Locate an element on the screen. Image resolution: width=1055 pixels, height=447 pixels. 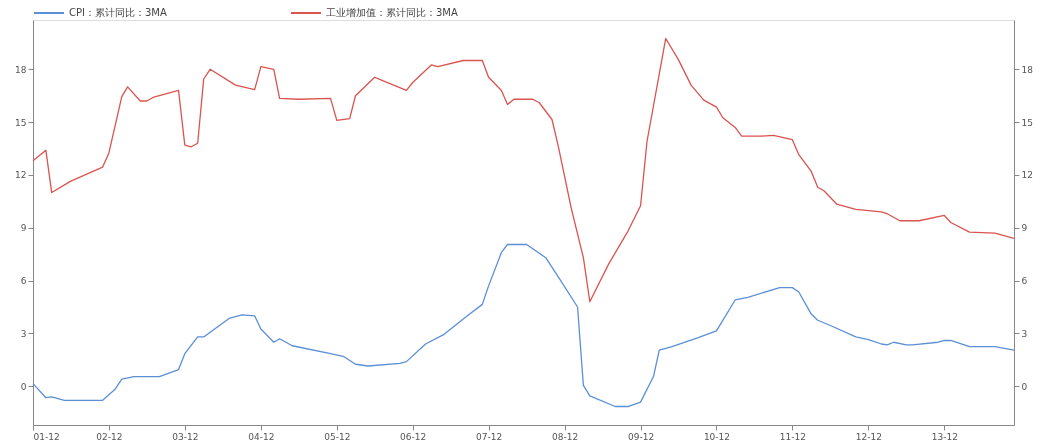
x-tick-label: 05-12 is located at coordinates (337, 436).